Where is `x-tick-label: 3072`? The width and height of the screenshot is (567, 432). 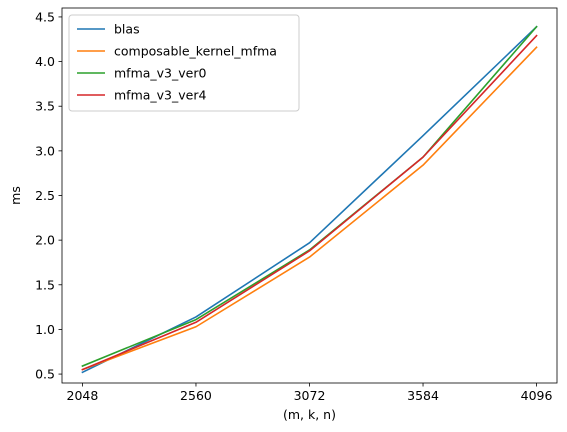
x-tick-label: 3072 is located at coordinates (310, 395).